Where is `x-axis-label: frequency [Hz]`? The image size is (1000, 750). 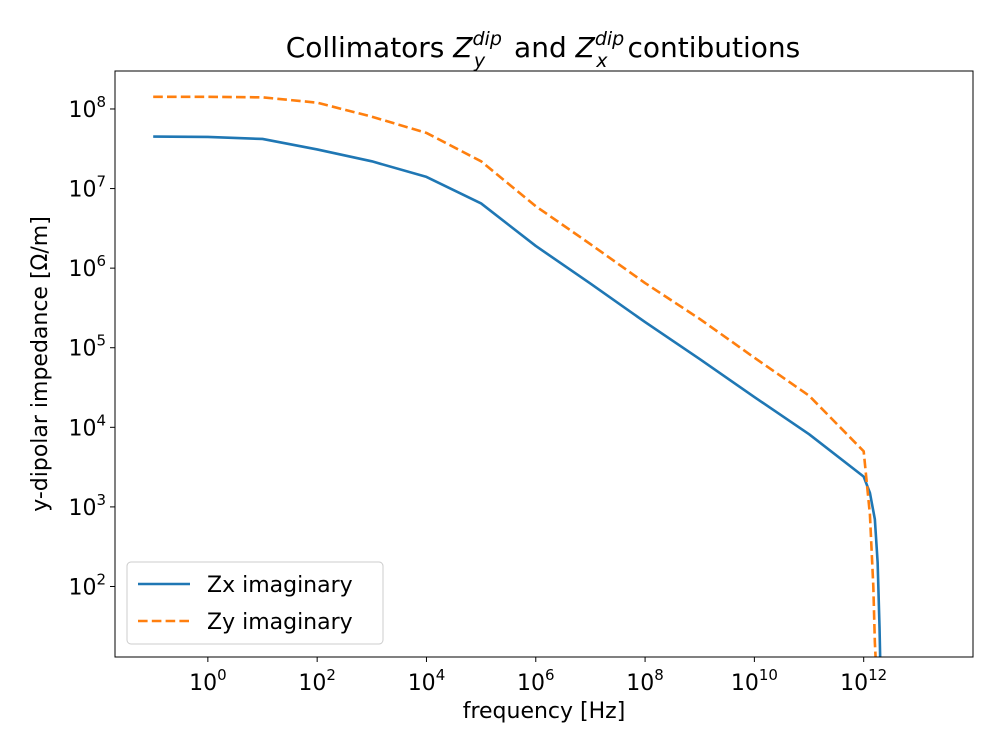 x-axis-label: frequency [Hz] is located at coordinates (544, 711).